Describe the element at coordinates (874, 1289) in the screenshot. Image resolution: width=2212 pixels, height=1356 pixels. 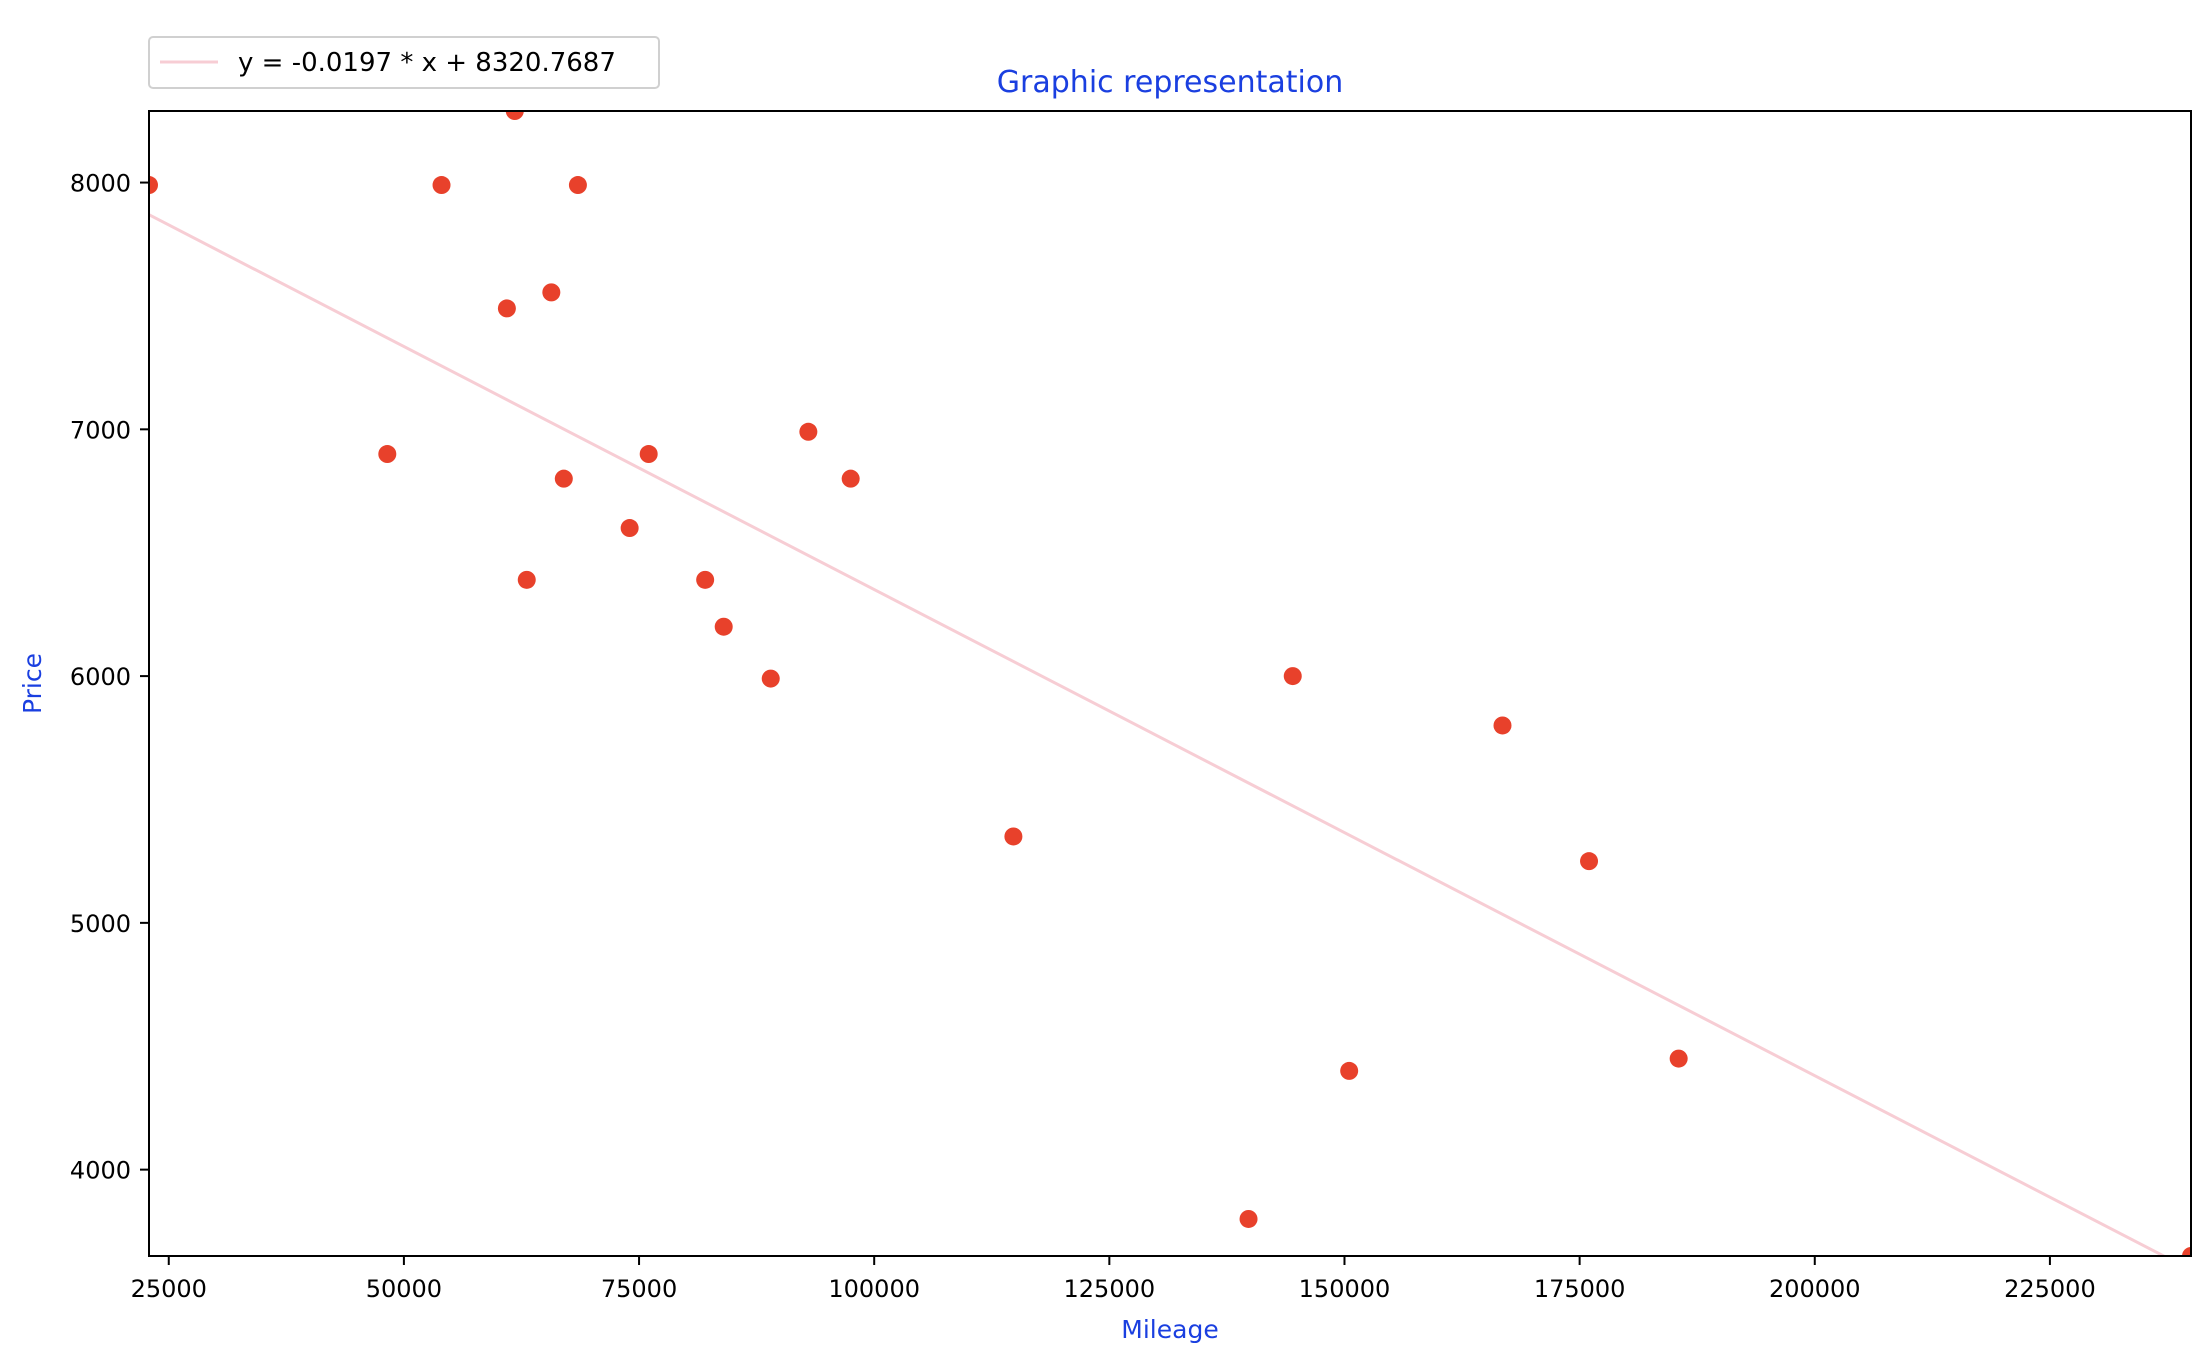
I see `x-tick-label-100000: 100000` at that location.